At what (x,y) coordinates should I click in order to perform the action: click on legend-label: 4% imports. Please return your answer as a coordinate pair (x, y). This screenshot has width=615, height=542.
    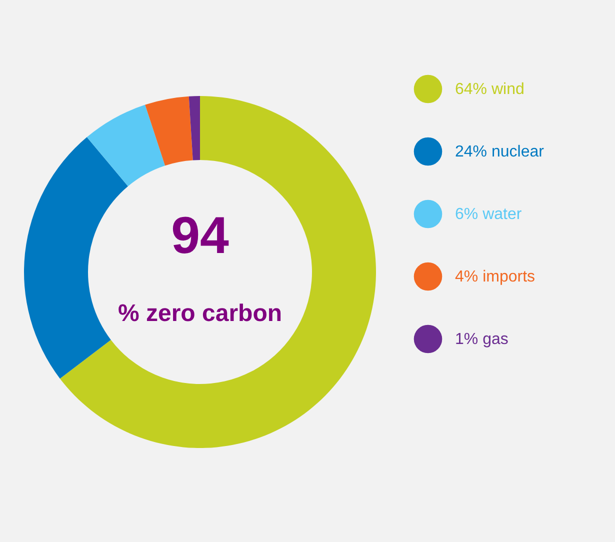
    Looking at the image, I should click on (495, 277).